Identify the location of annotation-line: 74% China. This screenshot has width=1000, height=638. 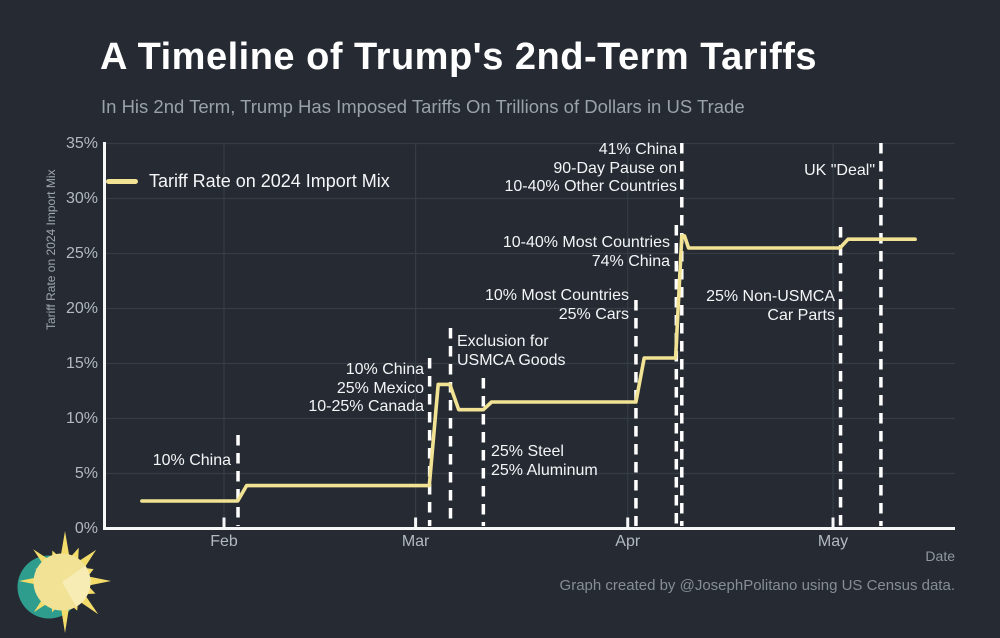
(630, 261).